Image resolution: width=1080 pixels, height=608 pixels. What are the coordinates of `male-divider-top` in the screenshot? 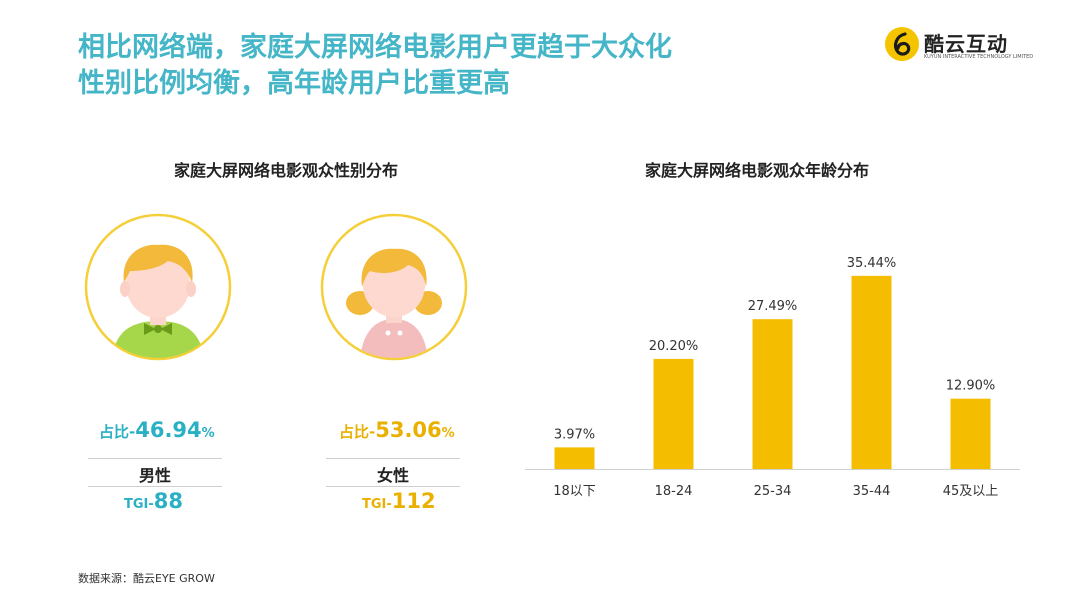 It's located at (155, 458).